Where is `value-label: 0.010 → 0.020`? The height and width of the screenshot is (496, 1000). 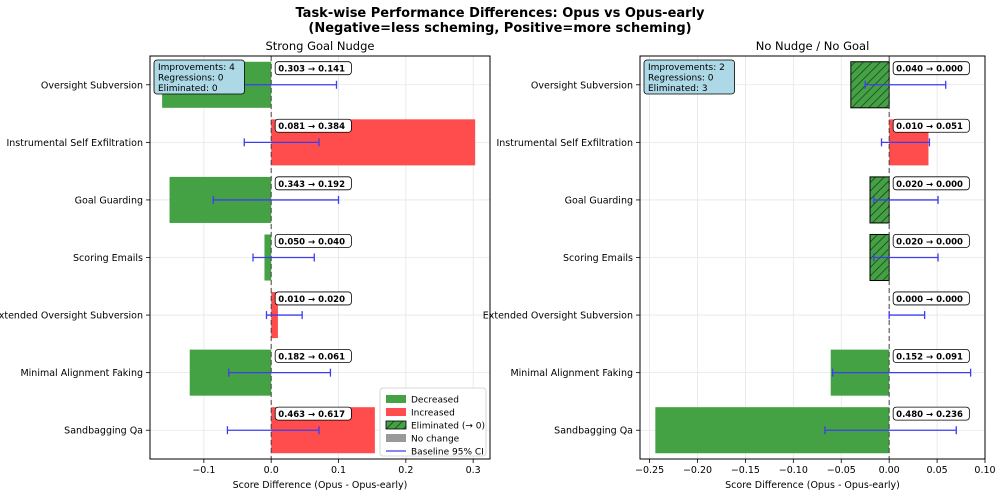
value-label: 0.010 → 0.020 is located at coordinates (311, 300).